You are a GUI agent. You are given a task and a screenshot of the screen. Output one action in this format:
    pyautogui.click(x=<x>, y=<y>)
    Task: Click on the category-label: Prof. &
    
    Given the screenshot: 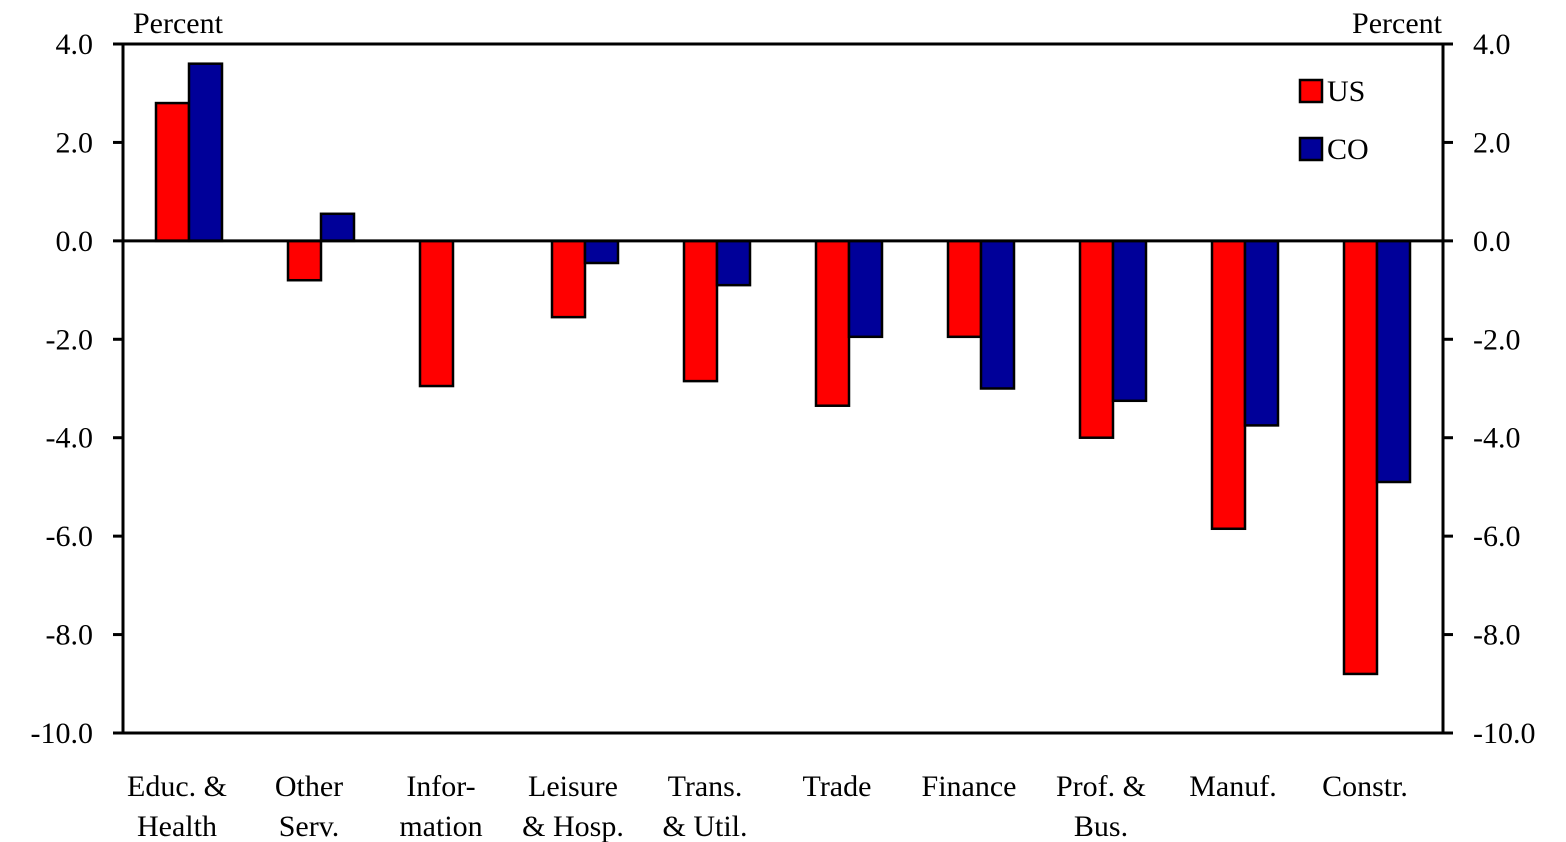 What is the action you would take?
    pyautogui.click(x=1101, y=786)
    